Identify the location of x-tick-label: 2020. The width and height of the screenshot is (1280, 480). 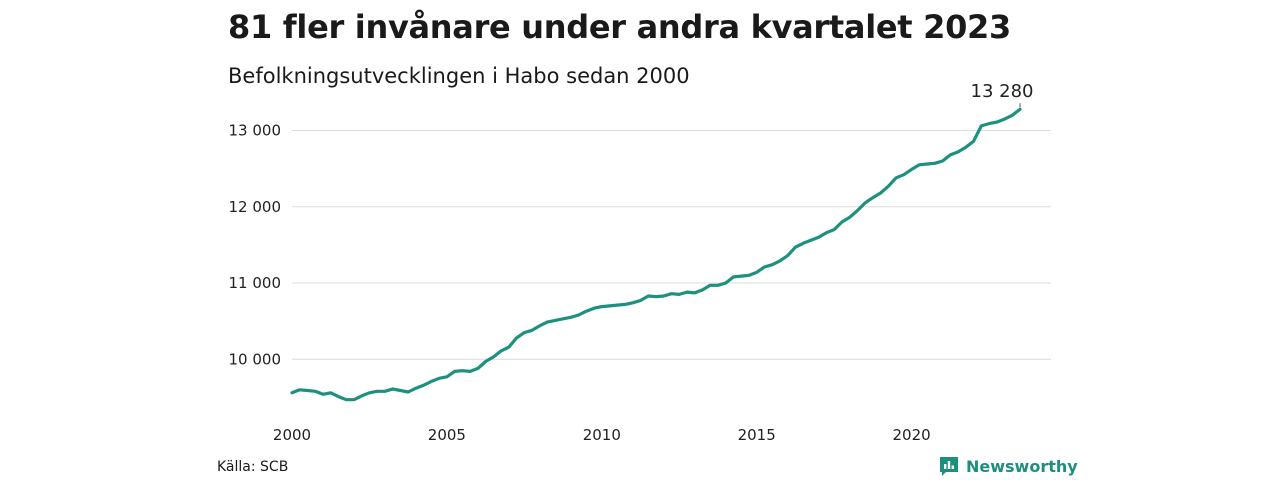
(911, 435).